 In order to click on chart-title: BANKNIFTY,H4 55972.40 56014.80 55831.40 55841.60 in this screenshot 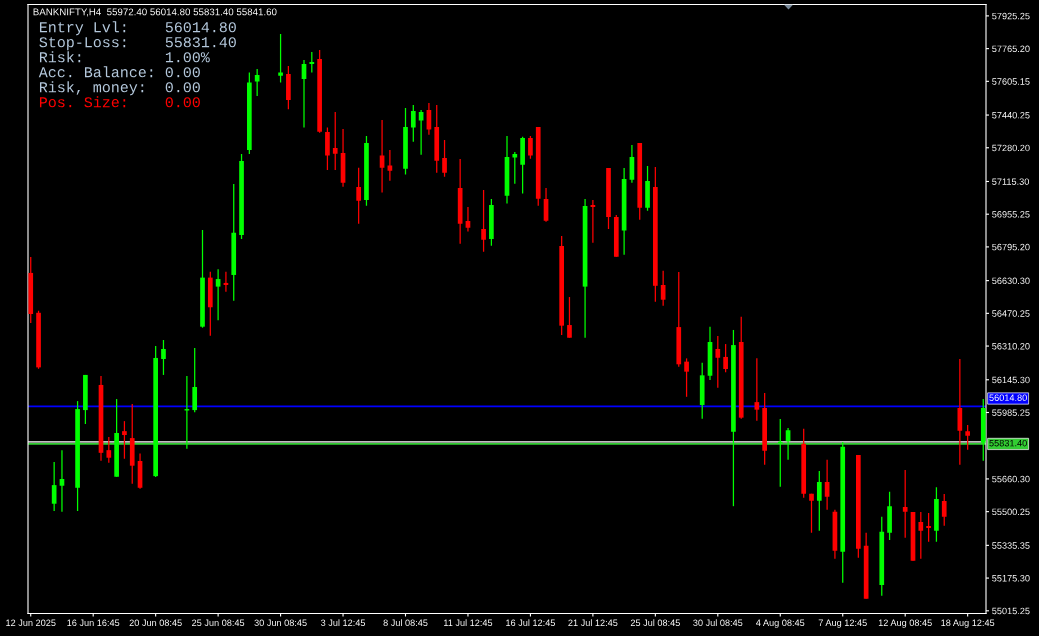, I will do `click(155, 12)`.